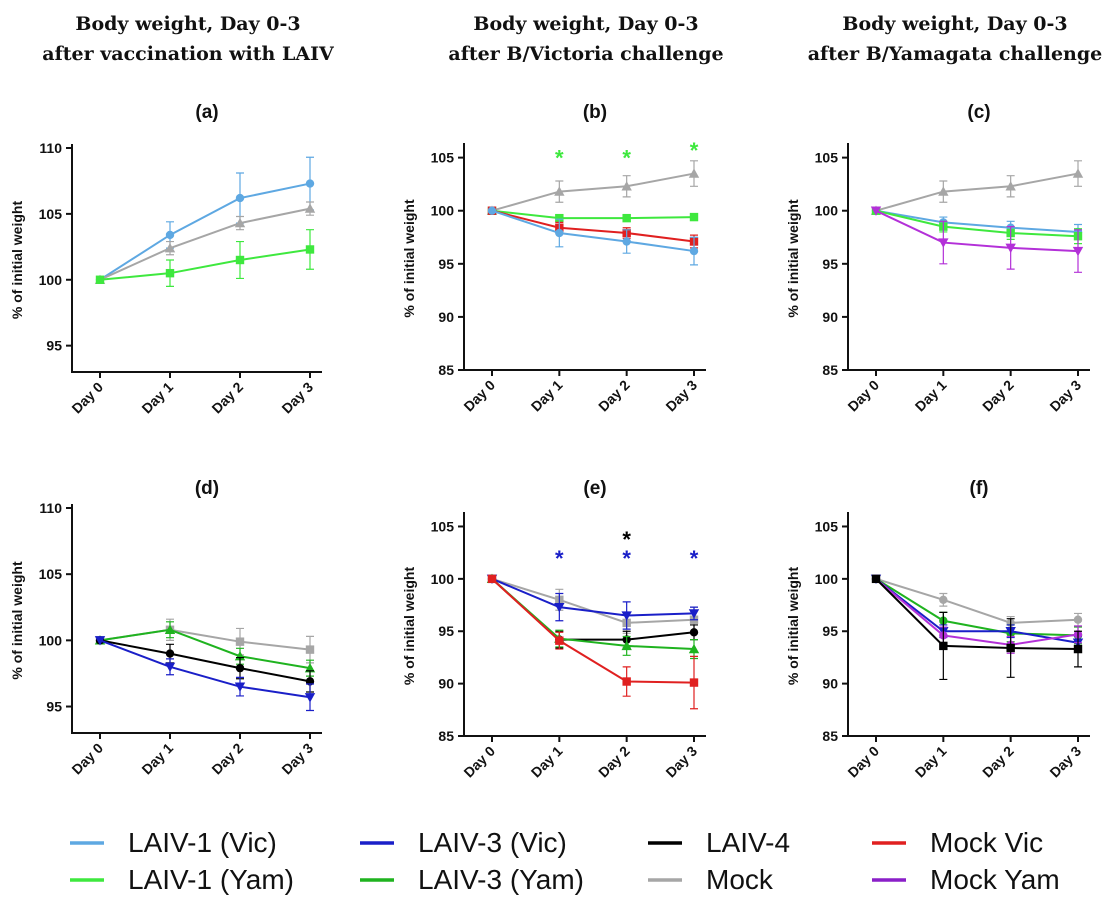 This screenshot has height=904, width=1111. Describe the element at coordinates (719, 842) in the screenshot. I see `legend-item: LAIV-4` at that location.